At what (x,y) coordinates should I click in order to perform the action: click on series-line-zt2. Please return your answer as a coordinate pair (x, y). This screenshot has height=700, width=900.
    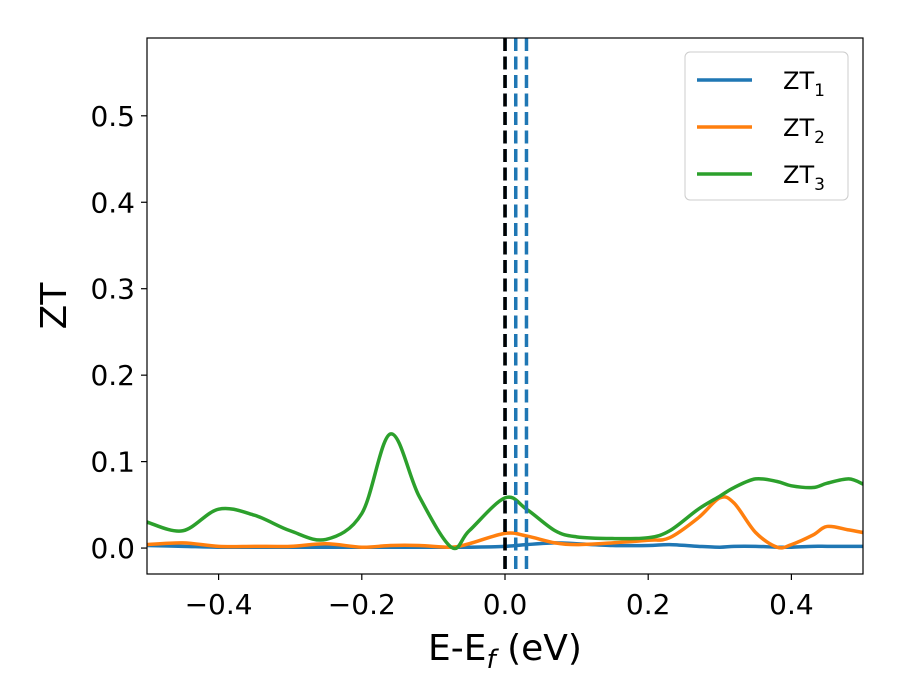
    Looking at the image, I should click on (505, 522).